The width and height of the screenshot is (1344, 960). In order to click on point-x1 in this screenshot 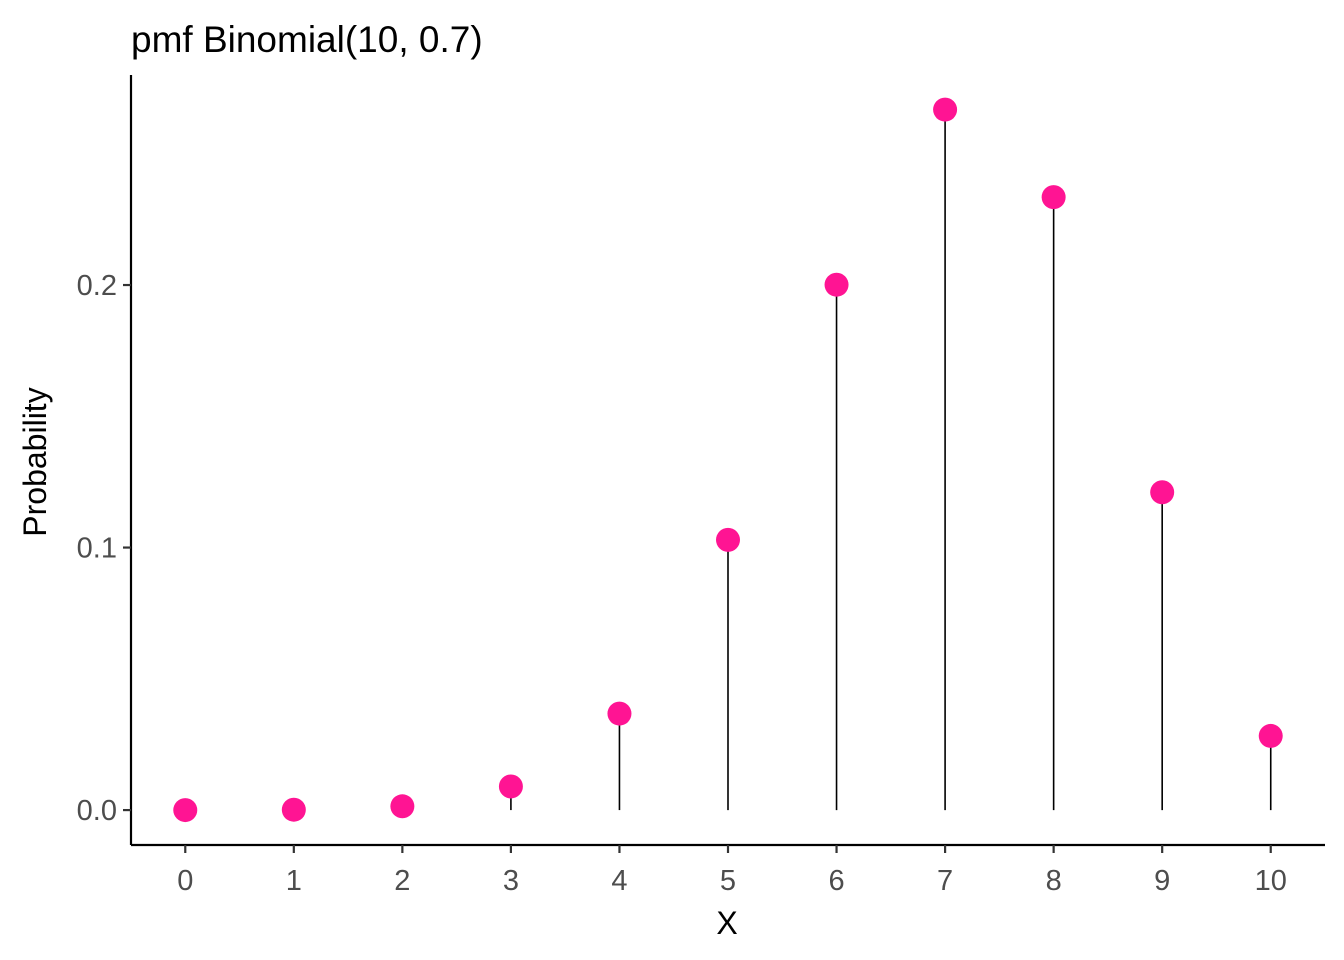, I will do `click(293, 809)`.